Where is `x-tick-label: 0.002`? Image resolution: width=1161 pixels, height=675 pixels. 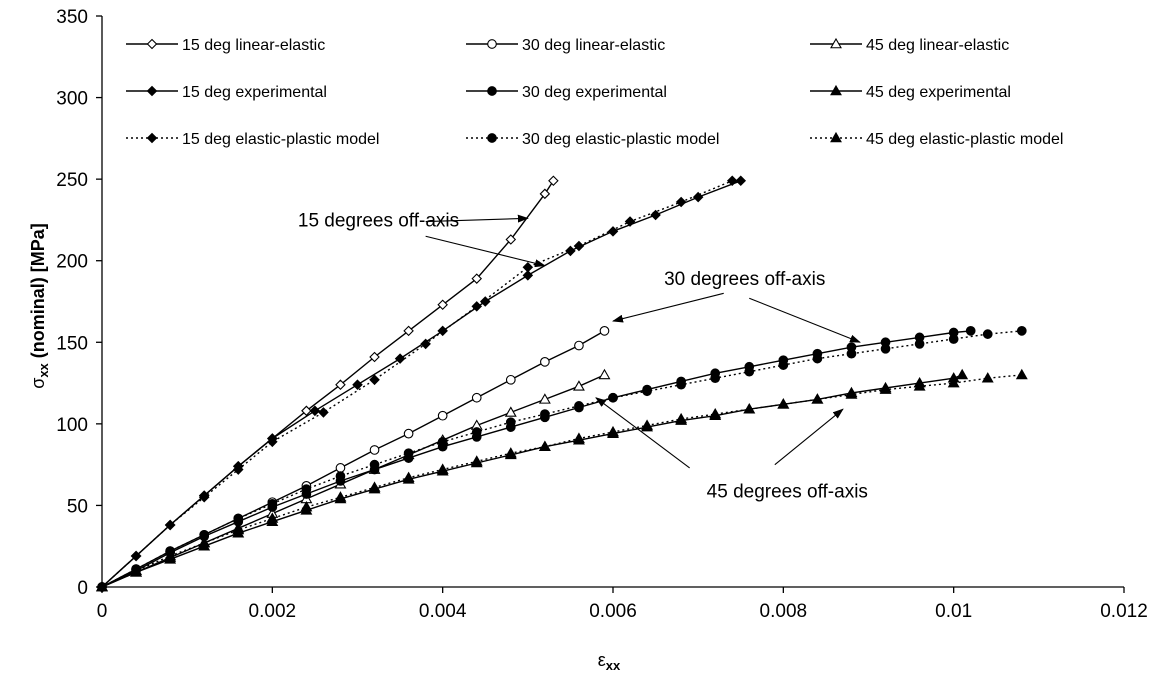
x-tick-label: 0.002 is located at coordinates (273, 611).